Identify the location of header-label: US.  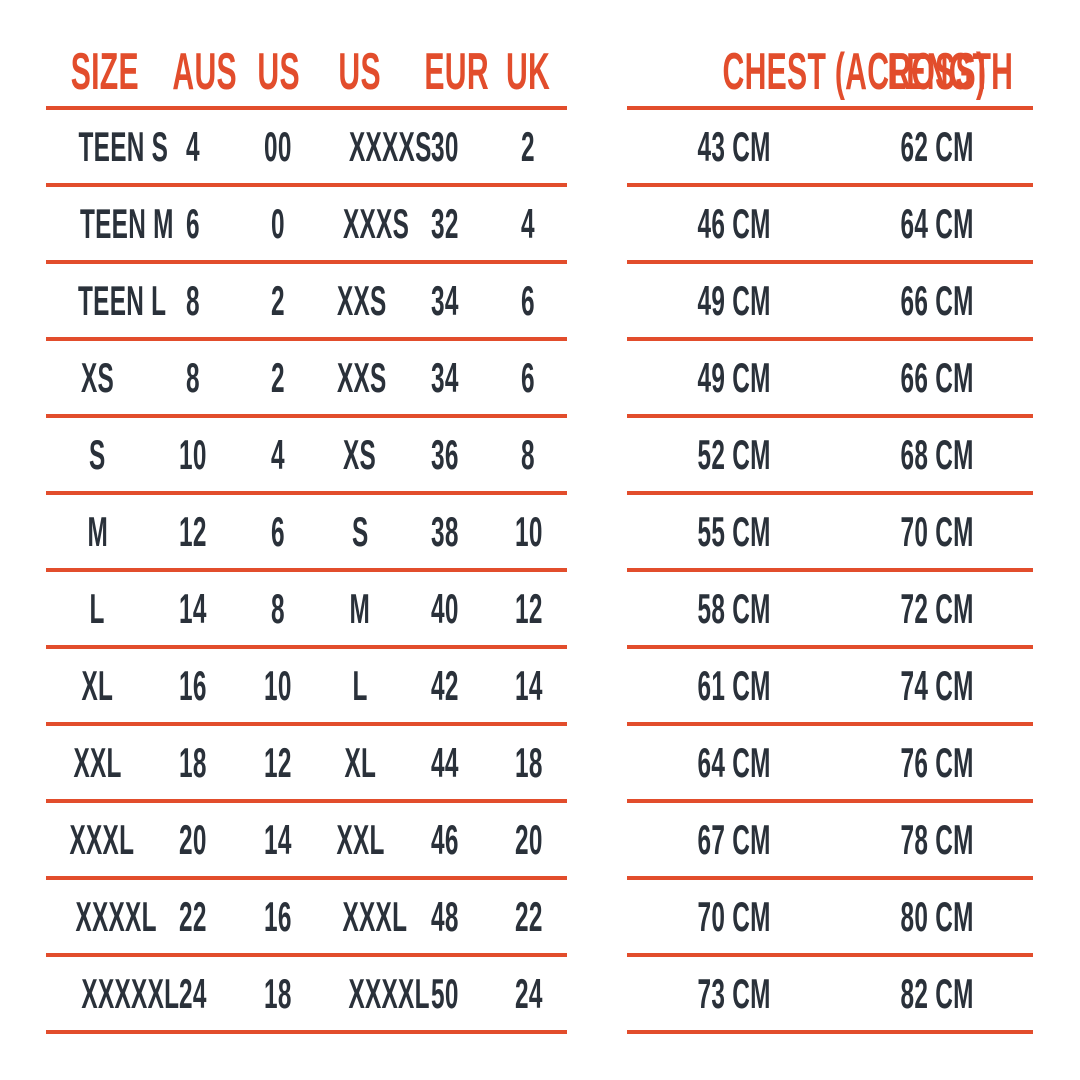
(360, 71).